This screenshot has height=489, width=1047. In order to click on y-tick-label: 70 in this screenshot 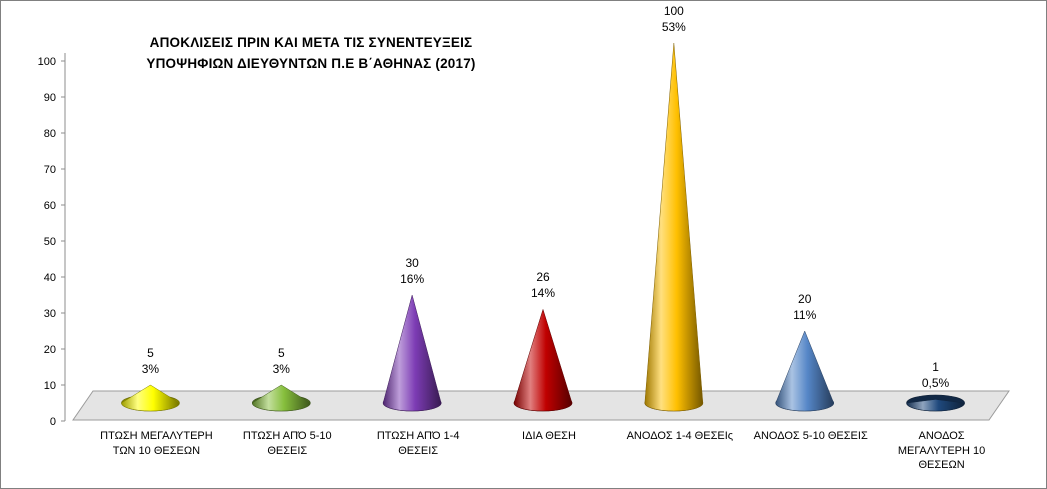, I will do `click(50, 170)`.